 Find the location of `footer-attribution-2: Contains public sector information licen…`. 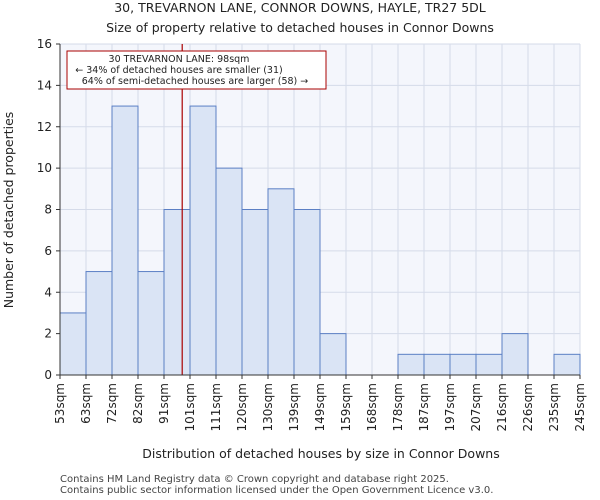

footer-attribution-2: Contains public sector information licen… is located at coordinates (277, 490).